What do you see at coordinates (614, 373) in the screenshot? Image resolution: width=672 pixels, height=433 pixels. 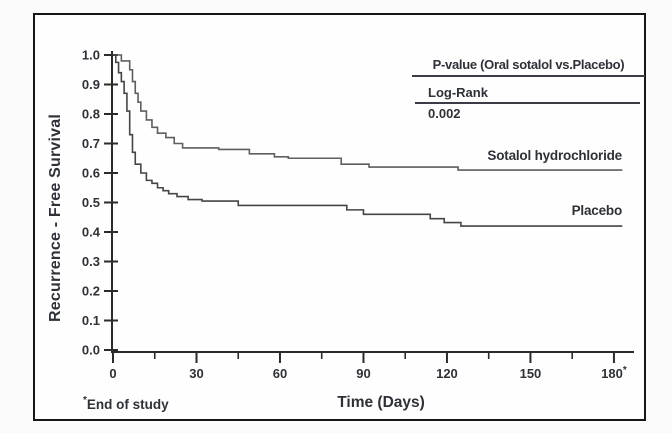 I see `x-tick-label: 180*` at bounding box center [614, 373].